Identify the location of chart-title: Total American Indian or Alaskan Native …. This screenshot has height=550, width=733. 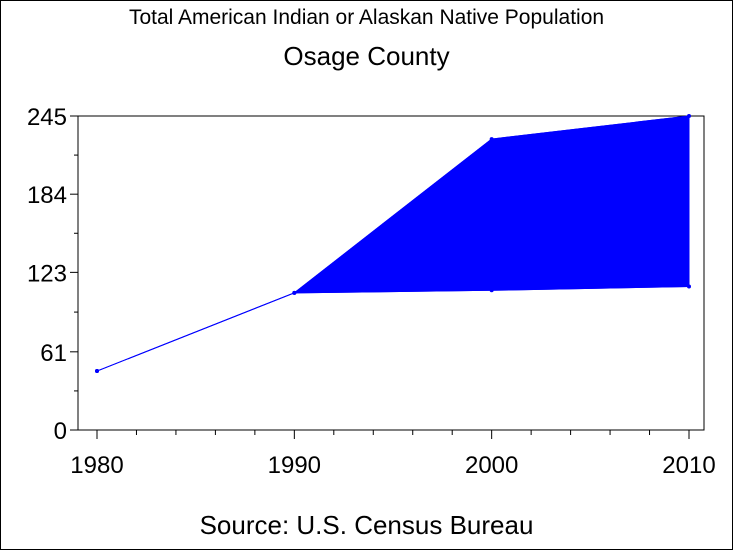
(366, 17).